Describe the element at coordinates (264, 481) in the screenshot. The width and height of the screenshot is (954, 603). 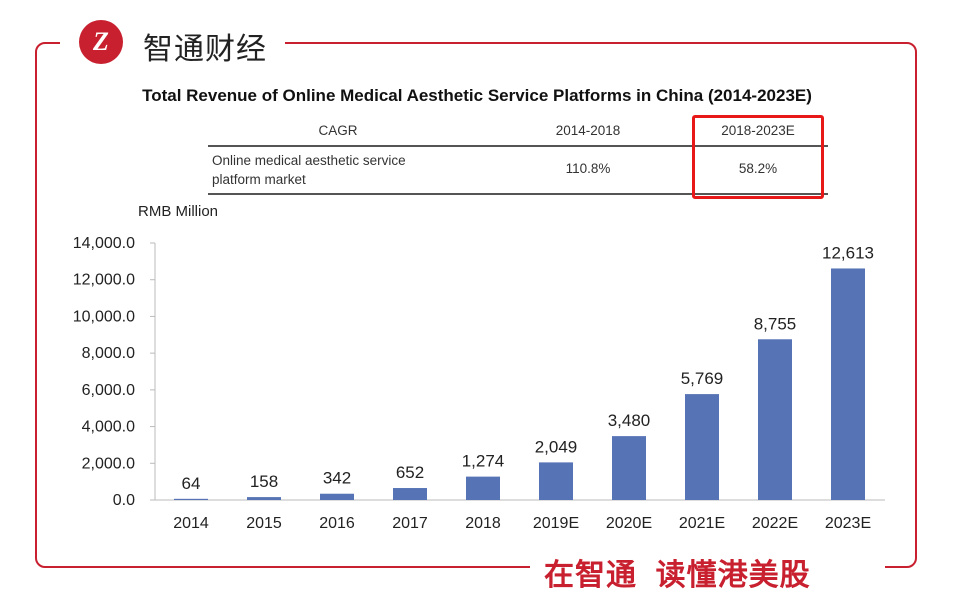
I see `data-label: 158` at that location.